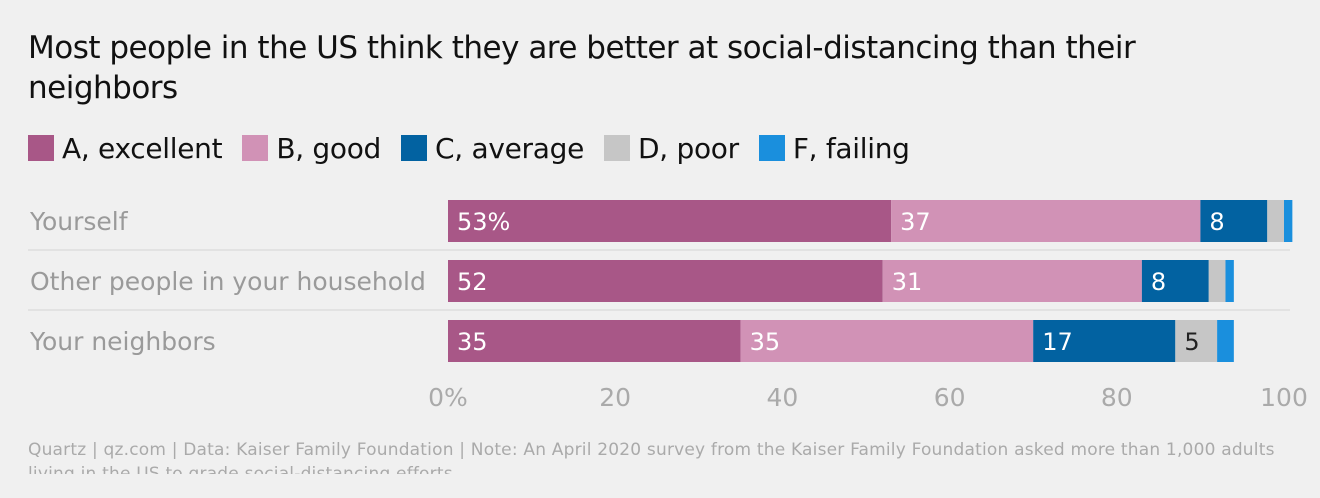  What do you see at coordinates (122, 341) in the screenshot?
I see `category-label: Your neighbors` at bounding box center [122, 341].